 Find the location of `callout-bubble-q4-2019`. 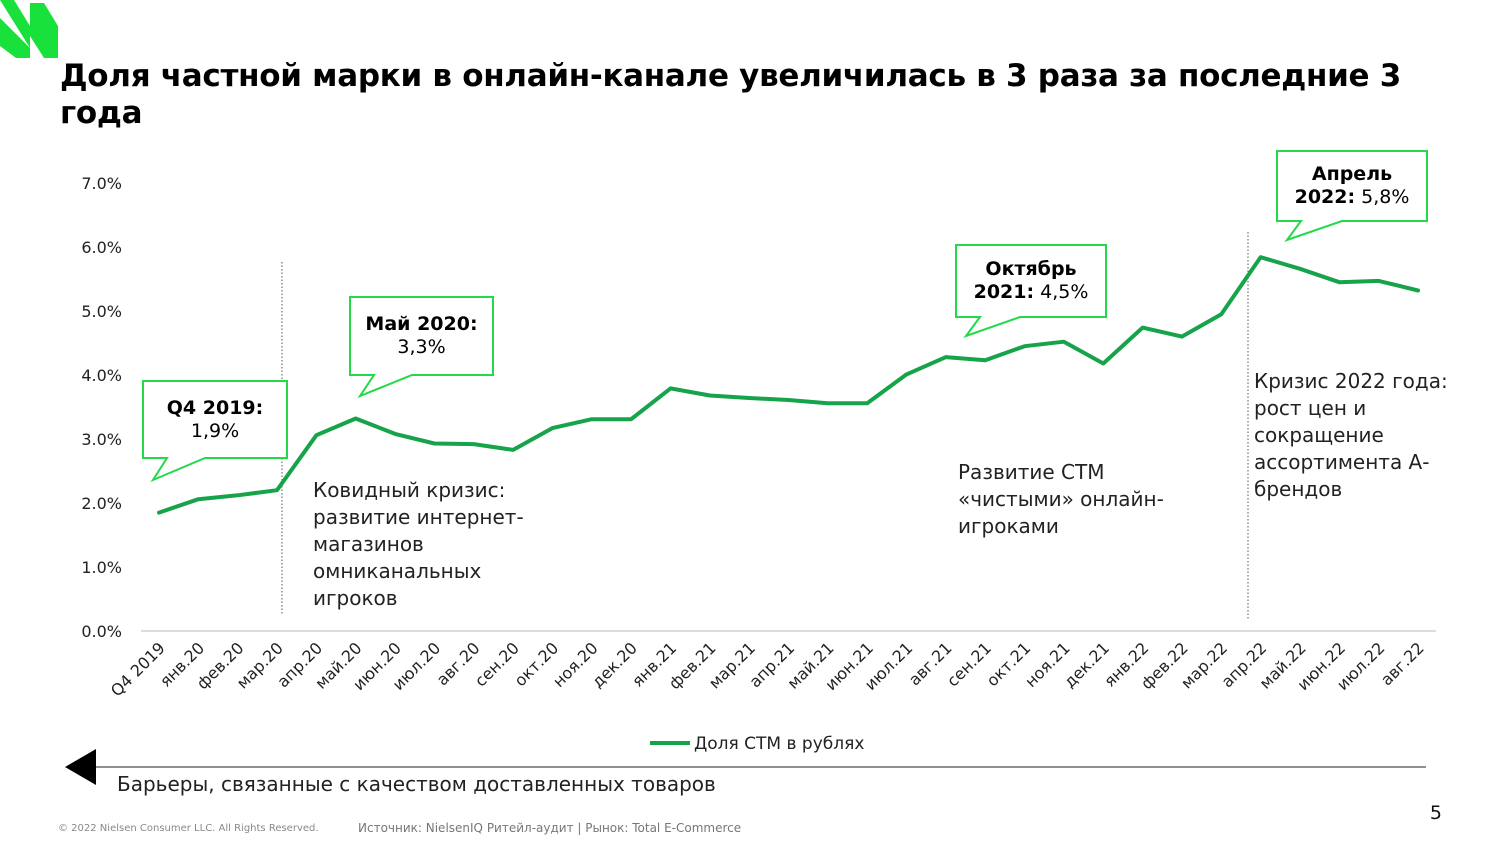

callout-bubble-q4-2019 is located at coordinates (215, 431).